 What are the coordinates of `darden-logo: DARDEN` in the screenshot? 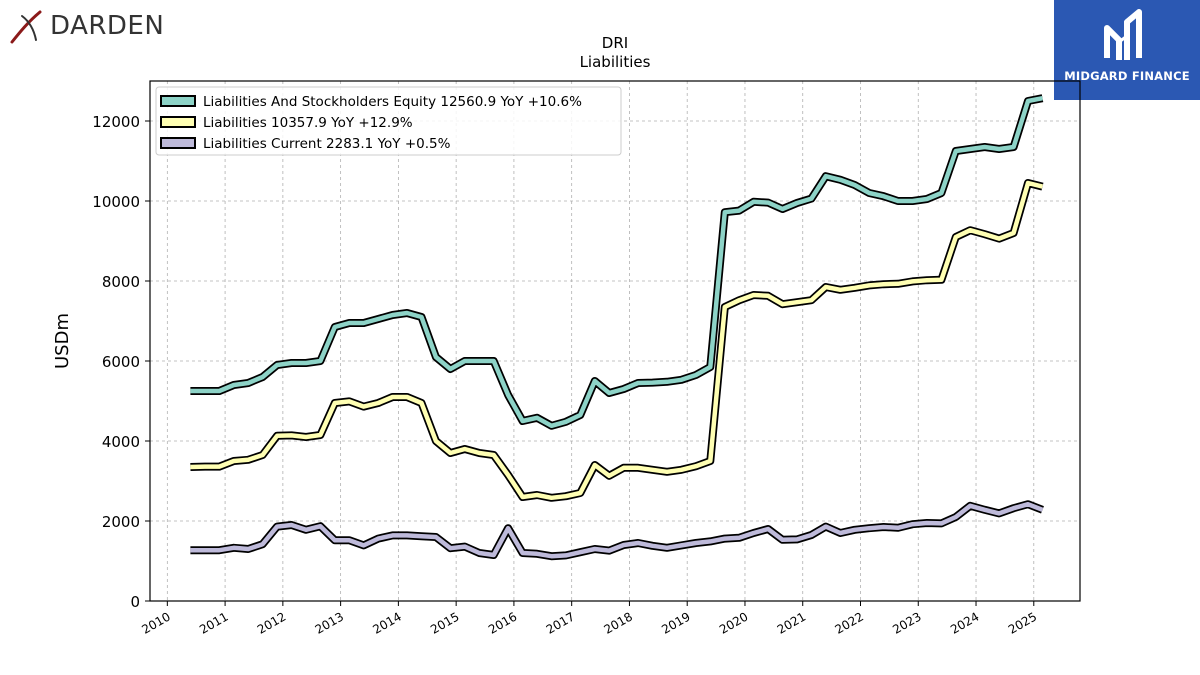 It's located at (85, 26).